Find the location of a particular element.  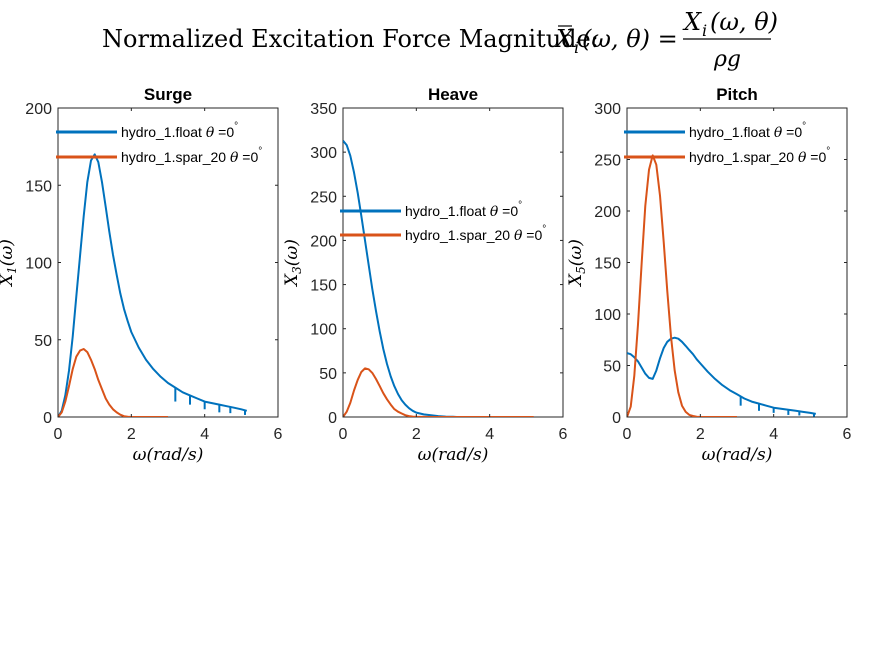

suptitle-prefix: Normalized Excitation Force Magnitude: is located at coordinates (354, 39).